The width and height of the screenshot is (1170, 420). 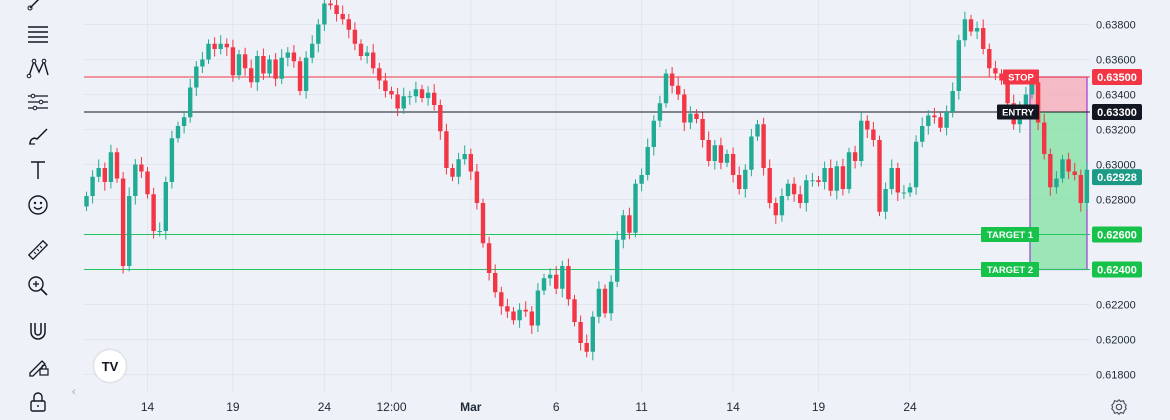 What do you see at coordinates (38, 136) in the screenshot?
I see `brush-icon` at bounding box center [38, 136].